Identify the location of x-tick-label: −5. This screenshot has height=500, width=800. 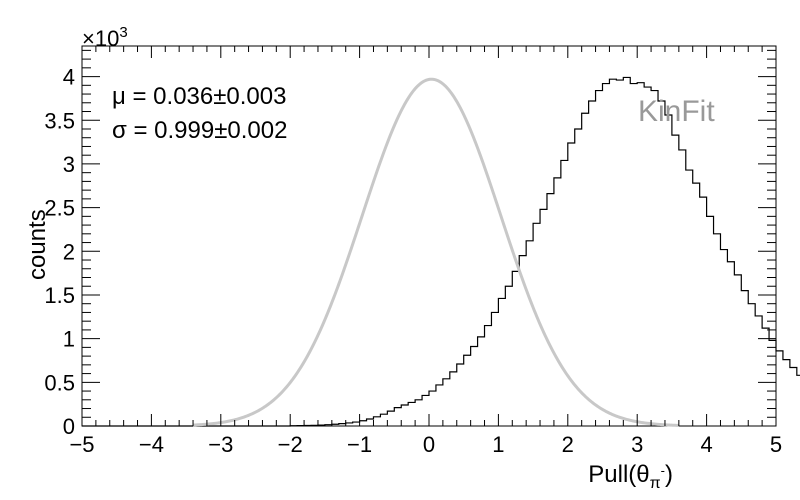
(81, 444).